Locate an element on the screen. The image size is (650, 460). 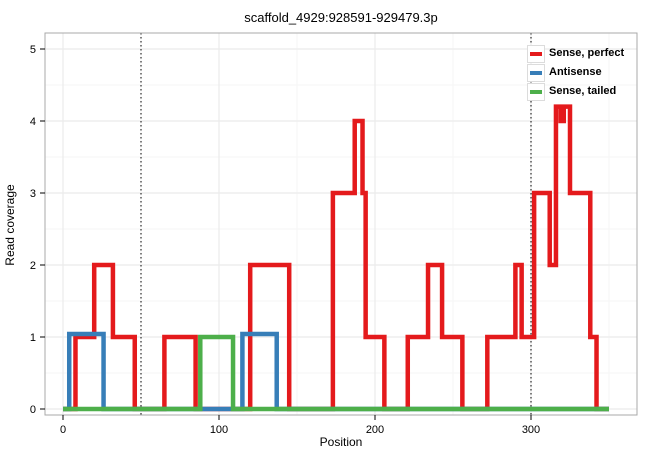
legend-entry: Sense, perfect is located at coordinates (575, 53).